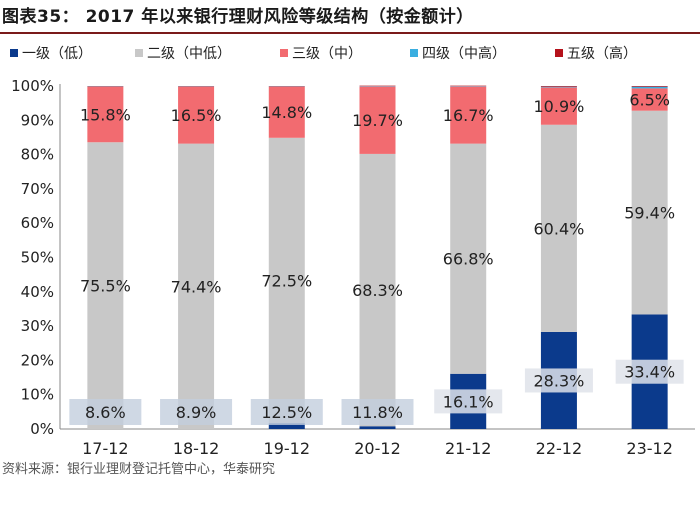  I want to click on legend-label-3: 三级（中）, so click(327, 54).